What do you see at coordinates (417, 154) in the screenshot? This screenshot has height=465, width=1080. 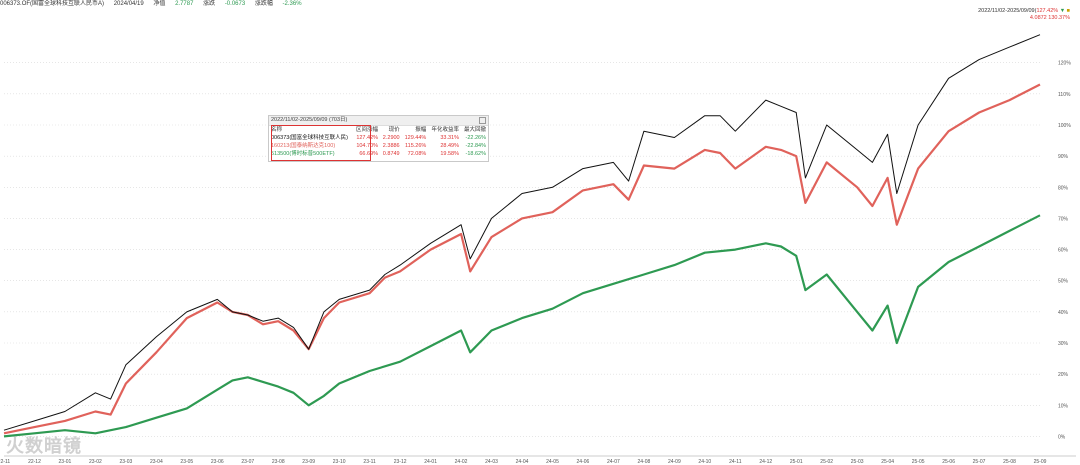 I see `legend-amplitude: 72.08%` at bounding box center [417, 154].